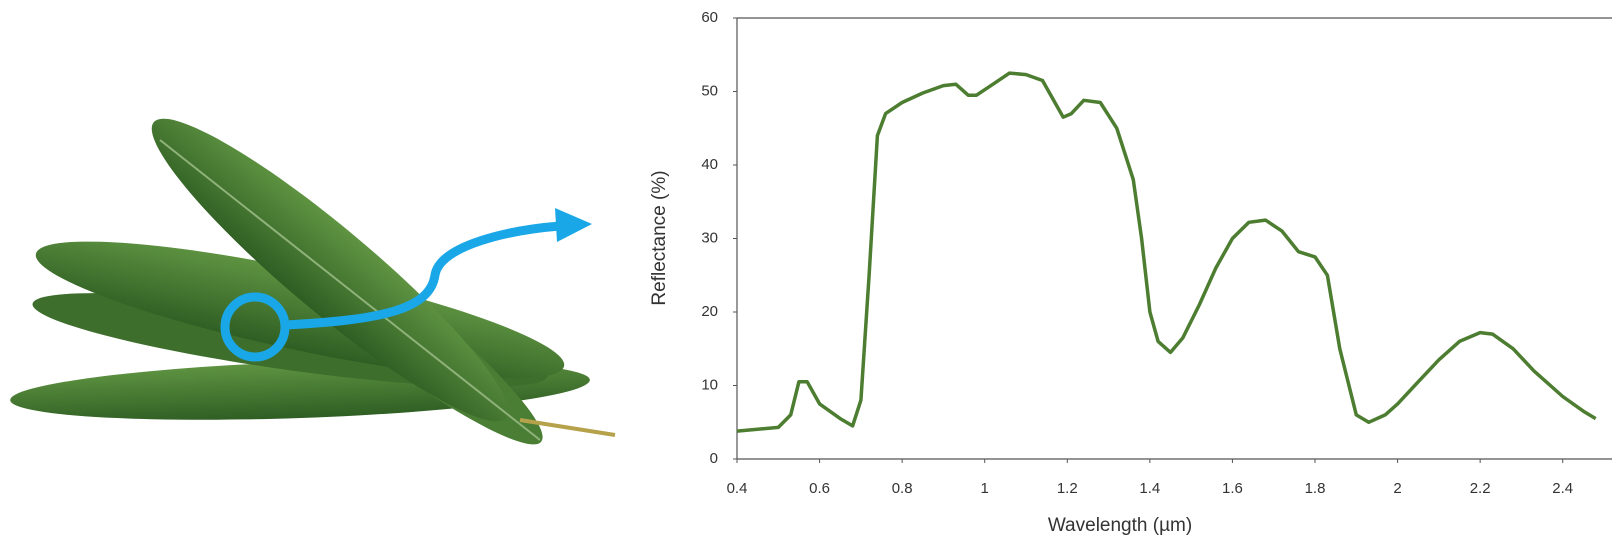 The height and width of the screenshot is (554, 1612). What do you see at coordinates (1232, 488) in the screenshot?
I see `x-tick-label: 1.6` at bounding box center [1232, 488].